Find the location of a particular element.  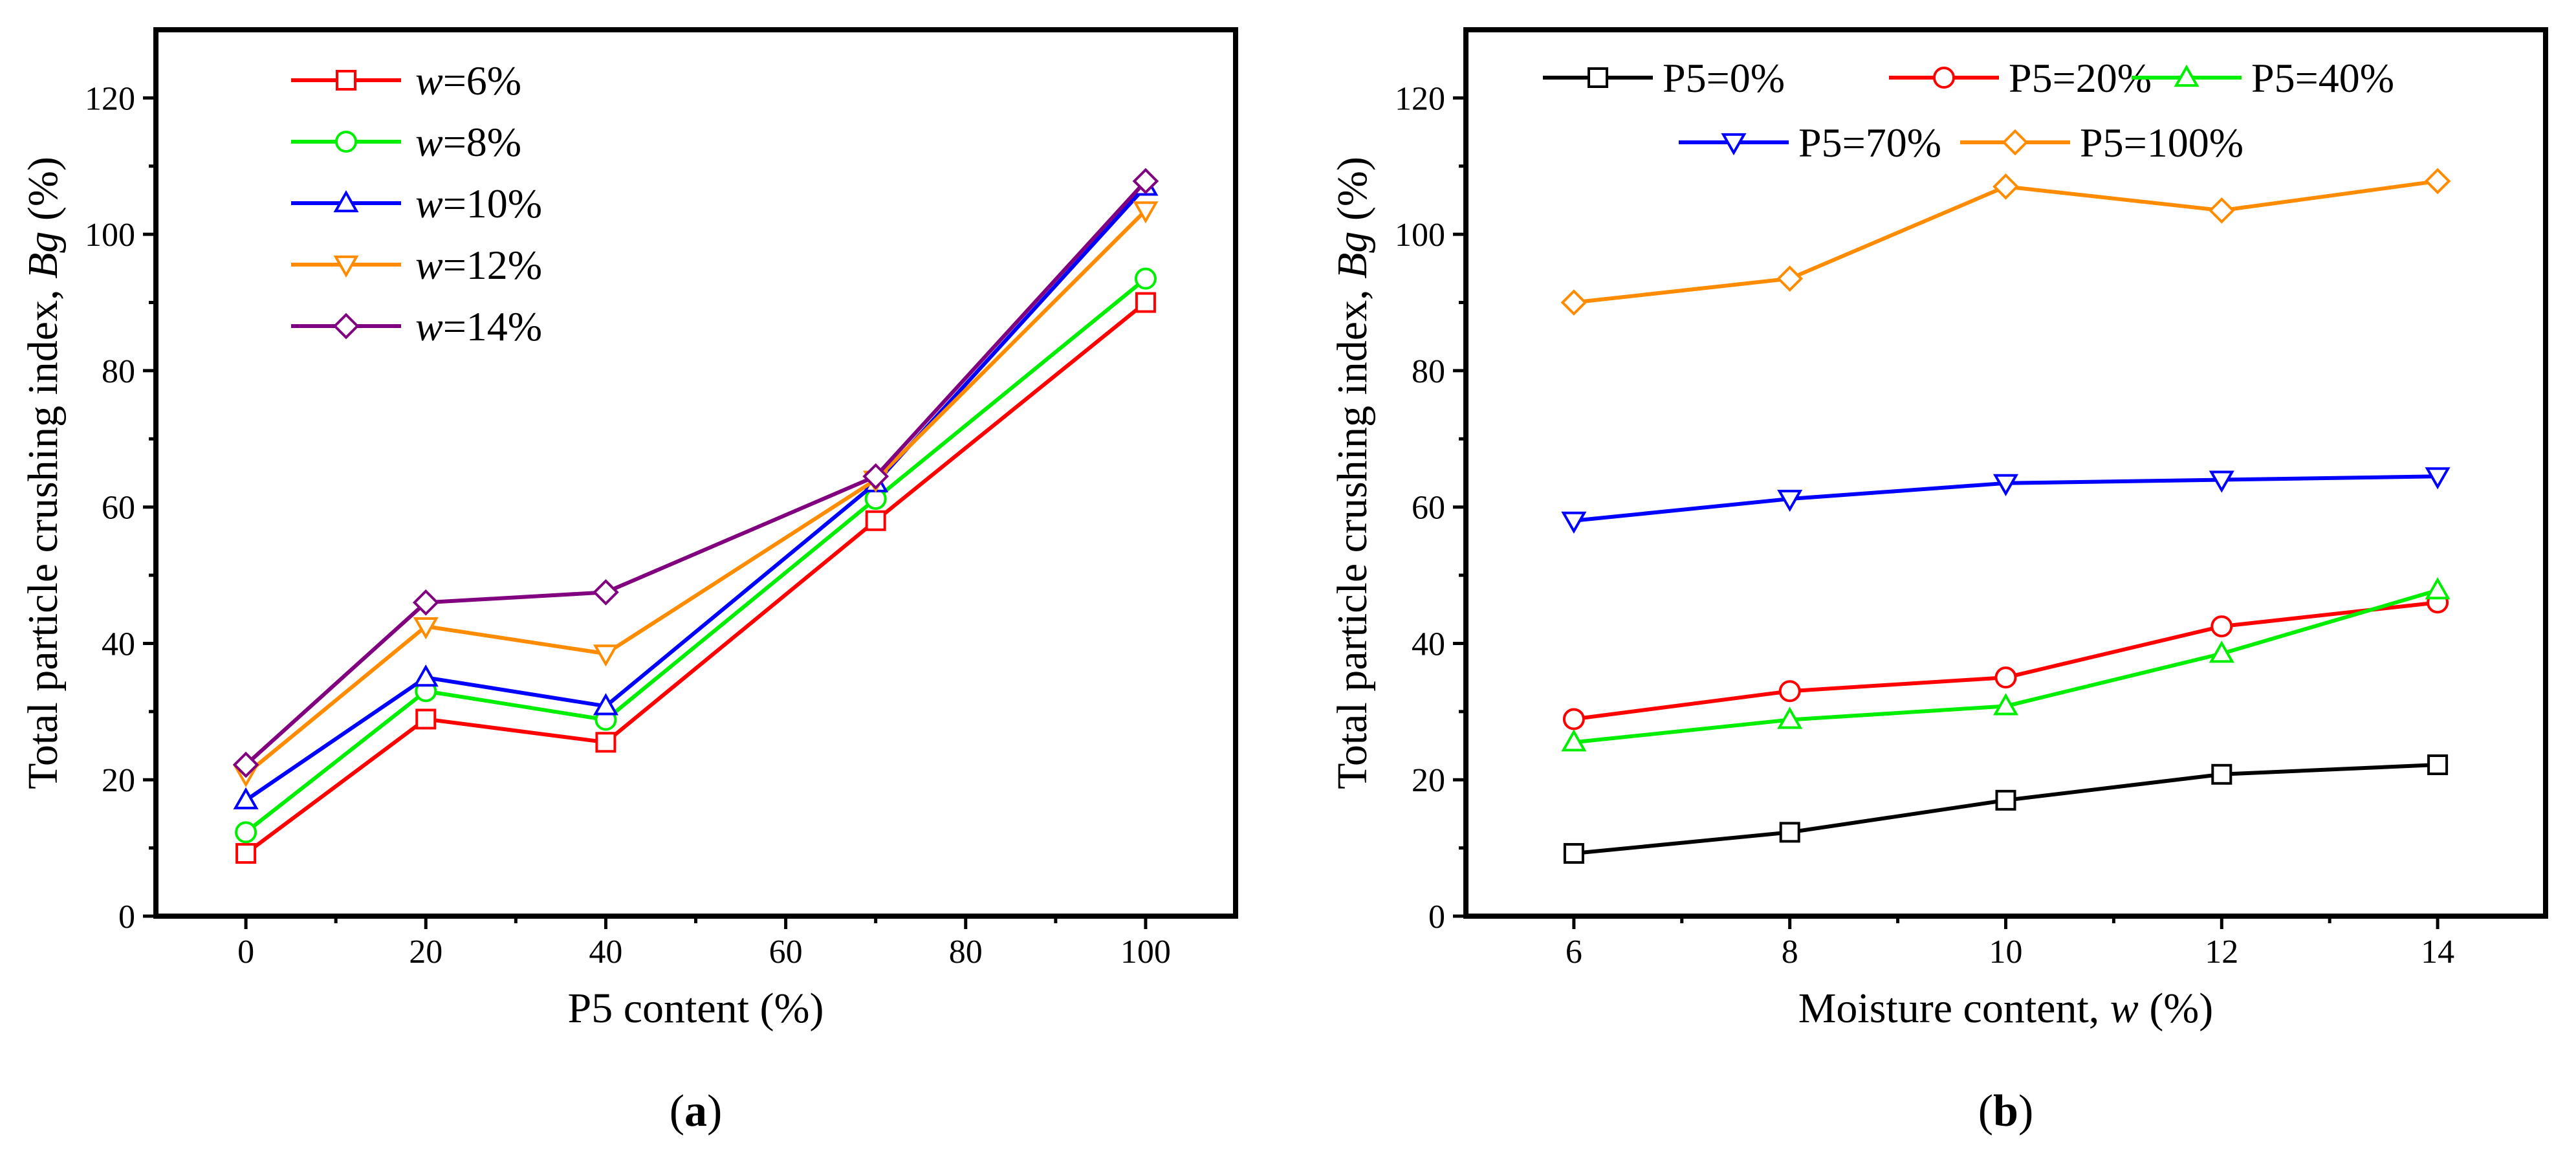

panel-label-open: ( is located at coordinates (1985, 1111).